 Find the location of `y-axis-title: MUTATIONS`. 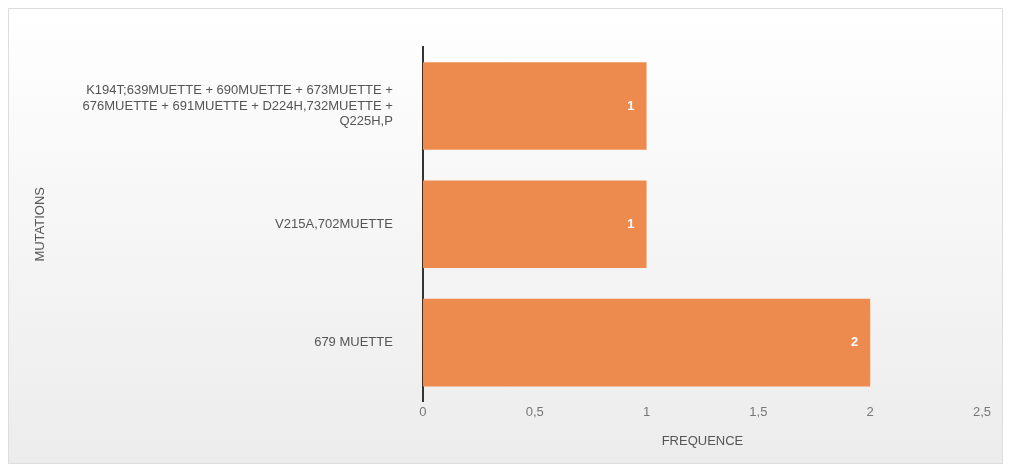

y-axis-title: MUTATIONS is located at coordinates (40, 224).